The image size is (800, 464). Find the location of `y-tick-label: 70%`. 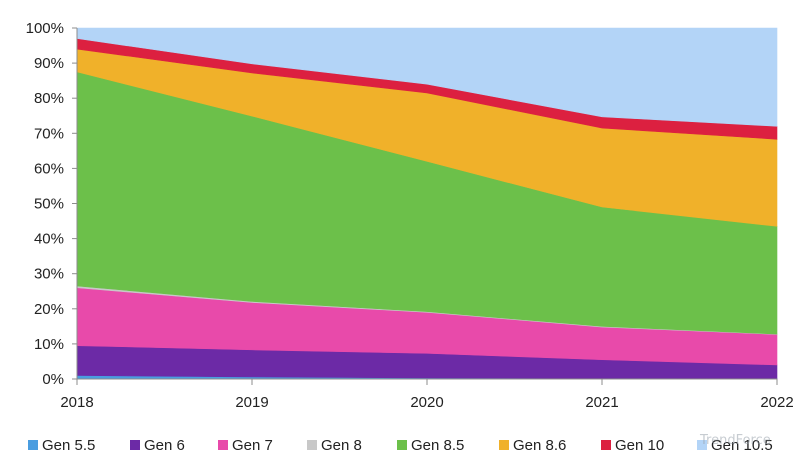

y-tick-label: 70% is located at coordinates (49, 133).